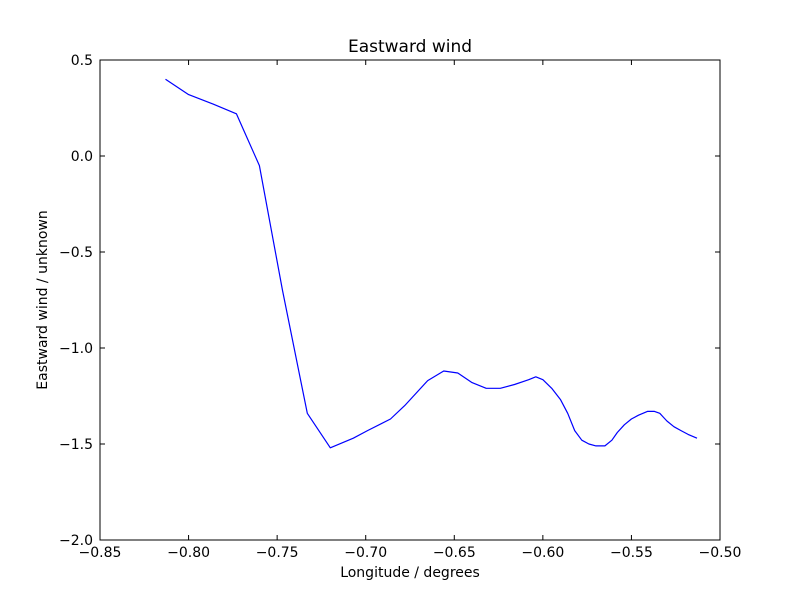 The image size is (800, 600). I want to click on x-tick-label: −0.55, so click(631, 553).